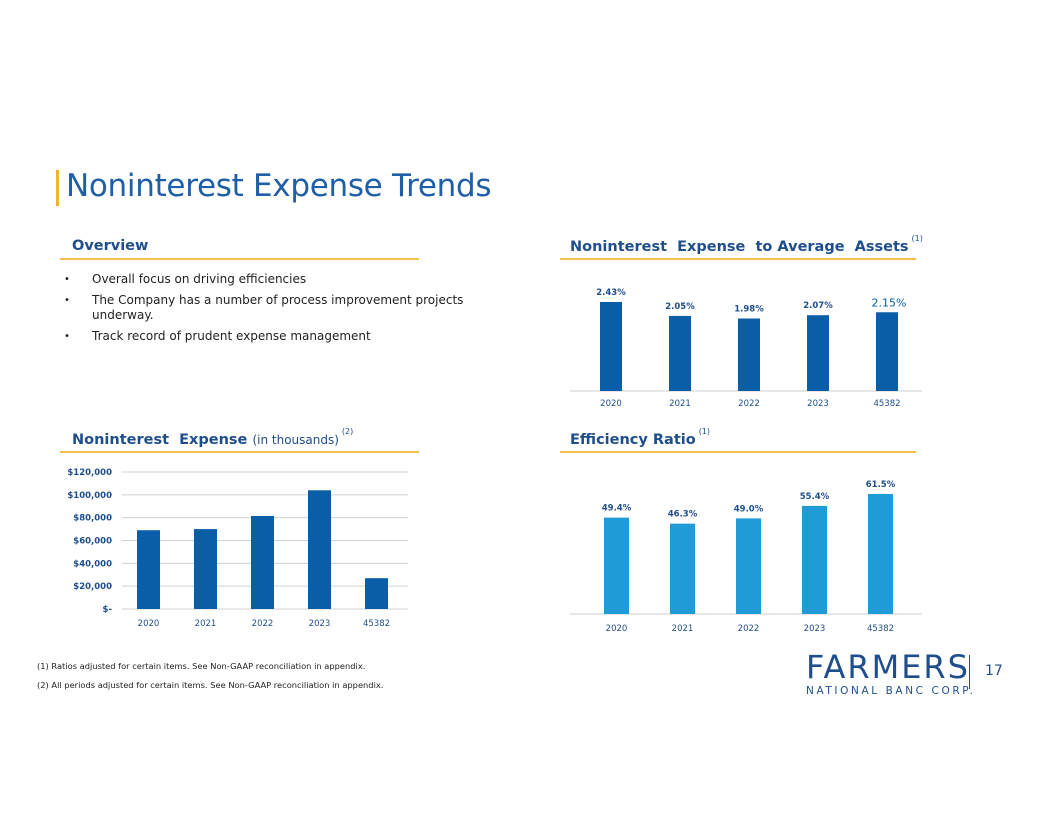 Image resolution: width=1056 pixels, height=816 pixels. What do you see at coordinates (640, 437) in the screenshot?
I see `efficiency-heading: Efficiency Ratio(1)` at bounding box center [640, 437].